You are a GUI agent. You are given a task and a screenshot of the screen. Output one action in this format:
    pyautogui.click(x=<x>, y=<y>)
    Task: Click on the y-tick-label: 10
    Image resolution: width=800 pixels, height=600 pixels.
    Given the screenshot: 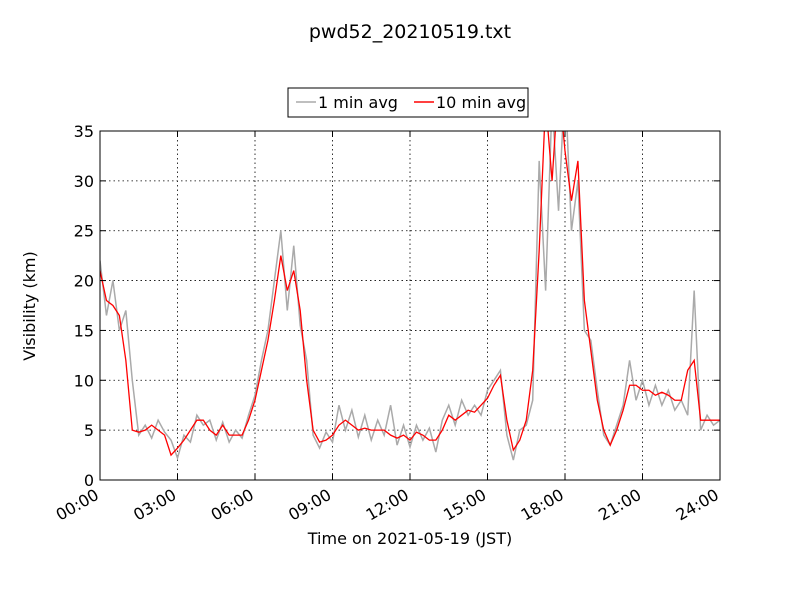 What is the action you would take?
    pyautogui.click(x=84, y=380)
    